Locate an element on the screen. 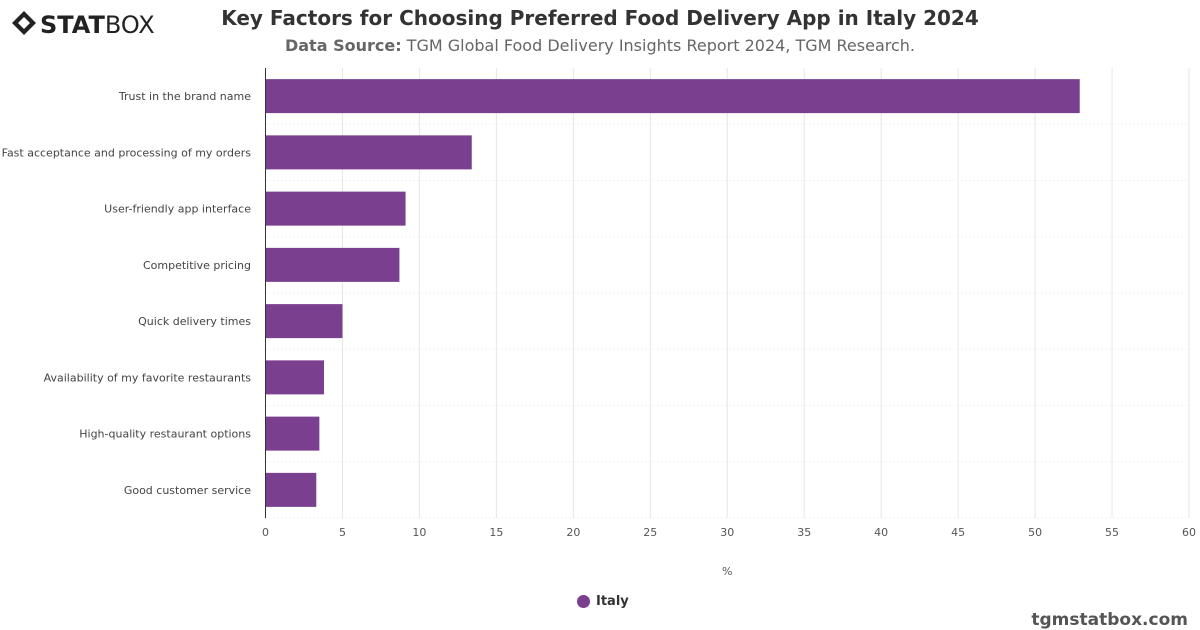 This screenshot has width=1200, height=630. x-tick-label: 10 is located at coordinates (419, 532).